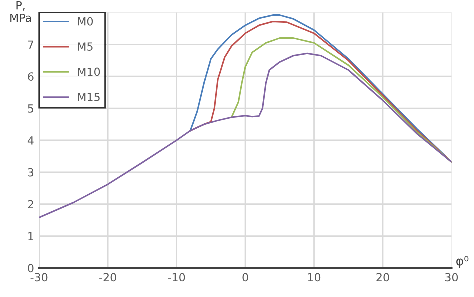 This screenshot has height=297, width=474. Describe the element at coordinates (89, 72) in the screenshot. I see `legend-label: M10` at that location.